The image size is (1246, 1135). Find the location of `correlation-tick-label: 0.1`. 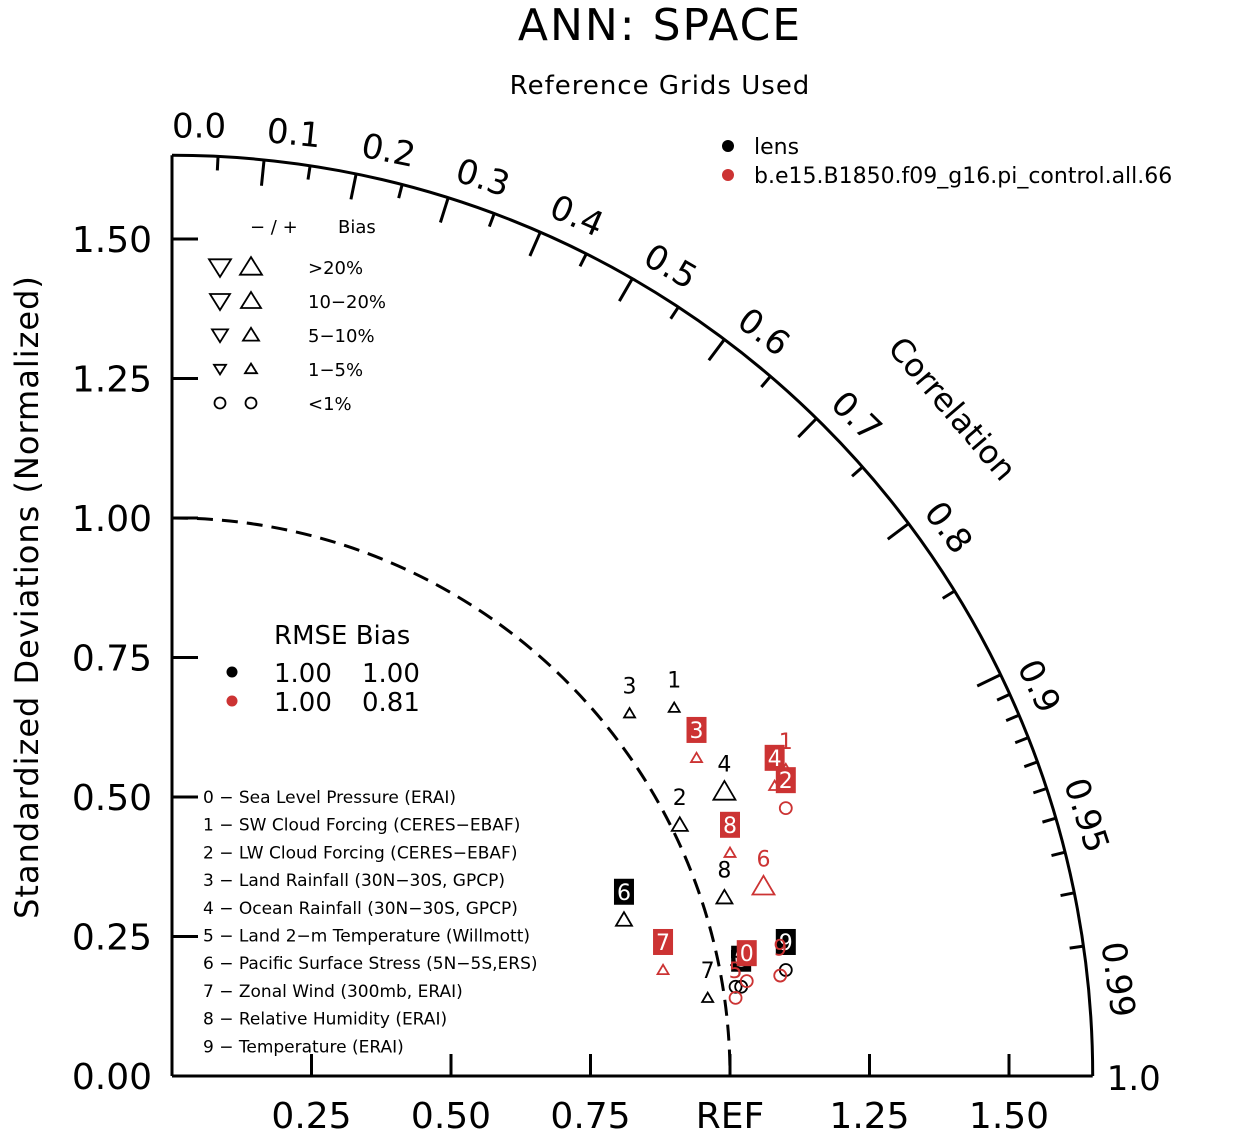

correlation-tick-label: 0.1 is located at coordinates (294, 133).